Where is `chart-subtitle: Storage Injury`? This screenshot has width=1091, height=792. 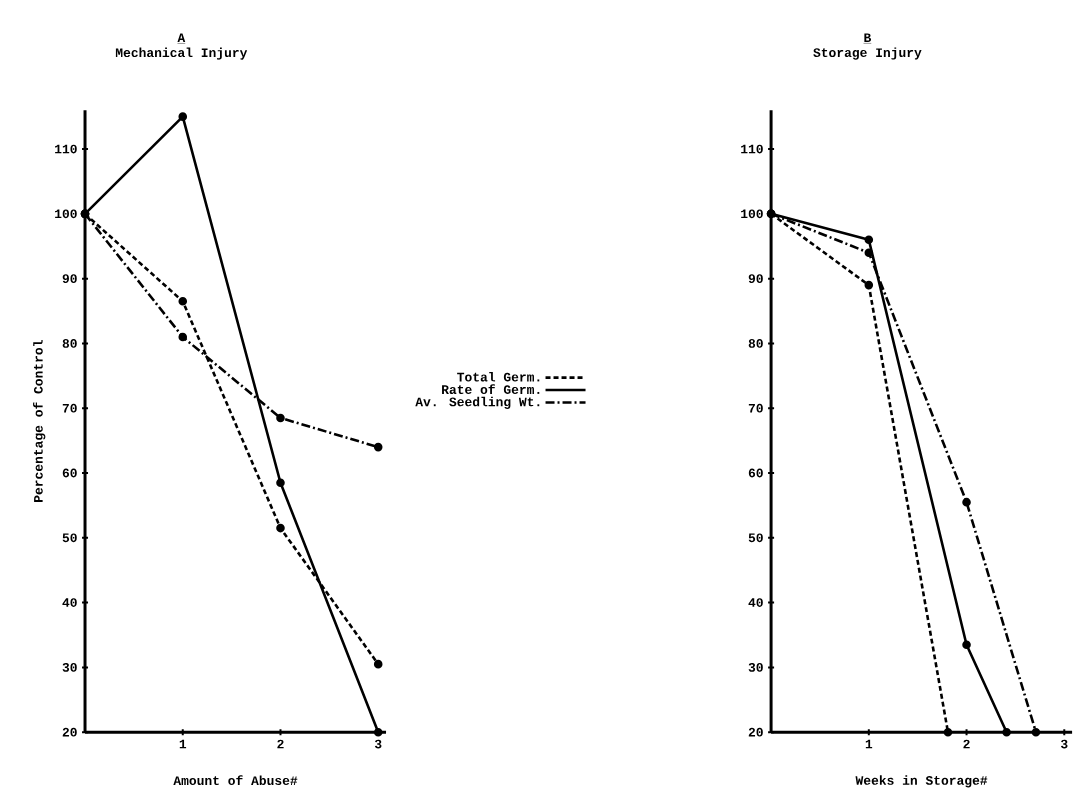 chart-subtitle: Storage Injury is located at coordinates (867, 53).